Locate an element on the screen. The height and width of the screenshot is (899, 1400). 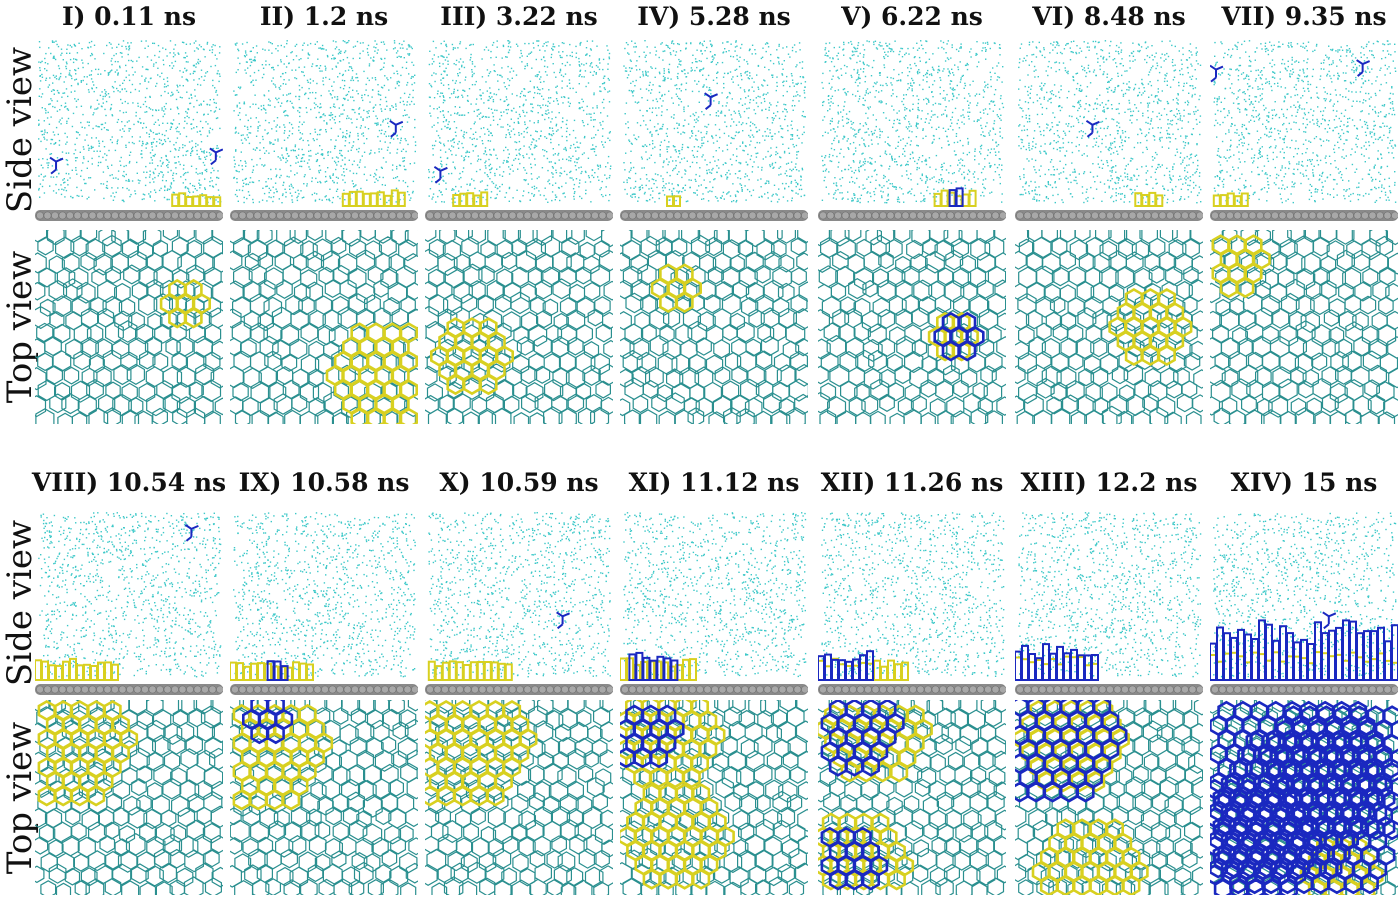
panel-title: X) 10.59 ns is located at coordinates (519, 482).